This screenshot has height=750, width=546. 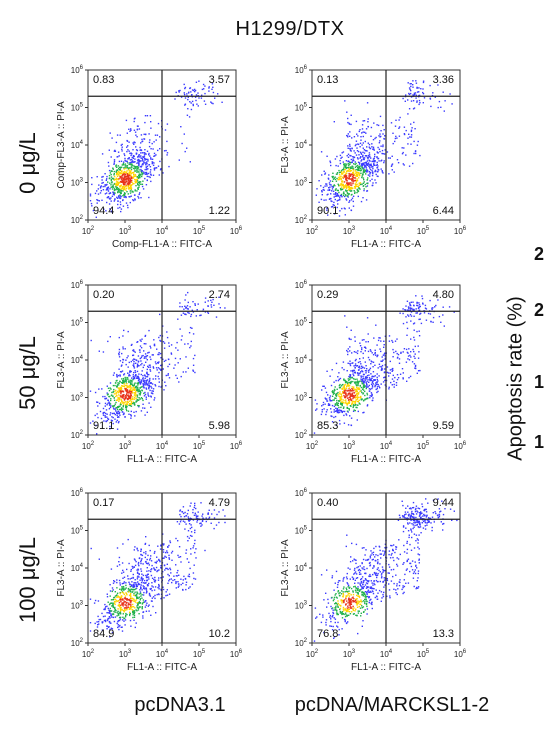 I want to click on y-tick-label: 10⁴, so click(x=77, y=568).